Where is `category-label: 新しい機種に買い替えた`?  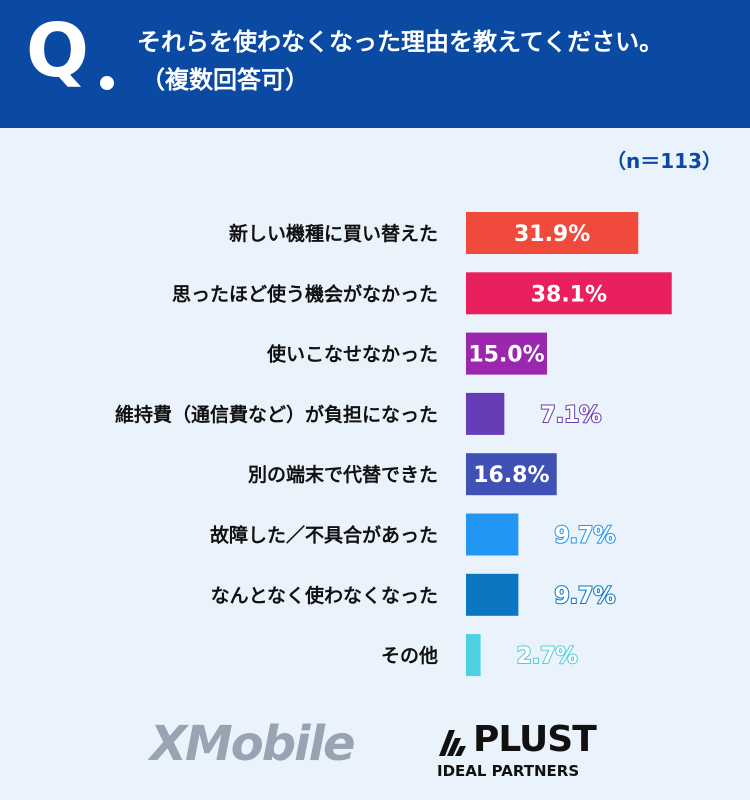 category-label: 新しい機種に買い替えた is located at coordinates (333, 233).